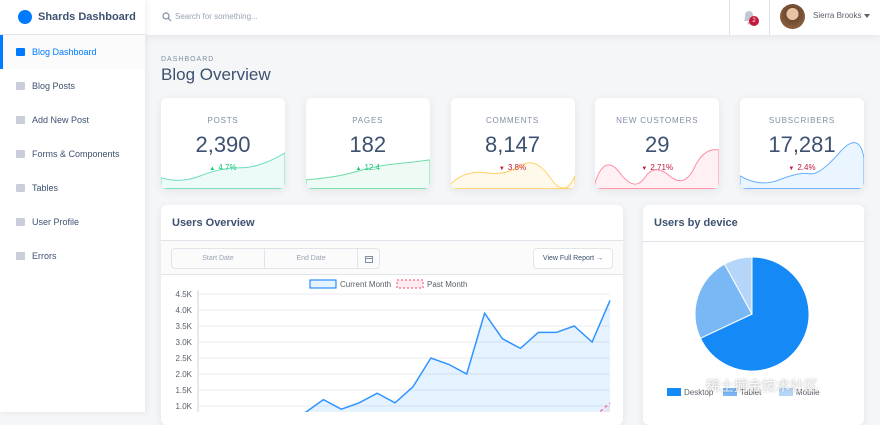 This screenshot has height=425, width=880. I want to click on y-tick-label: 1.0K, so click(184, 406).